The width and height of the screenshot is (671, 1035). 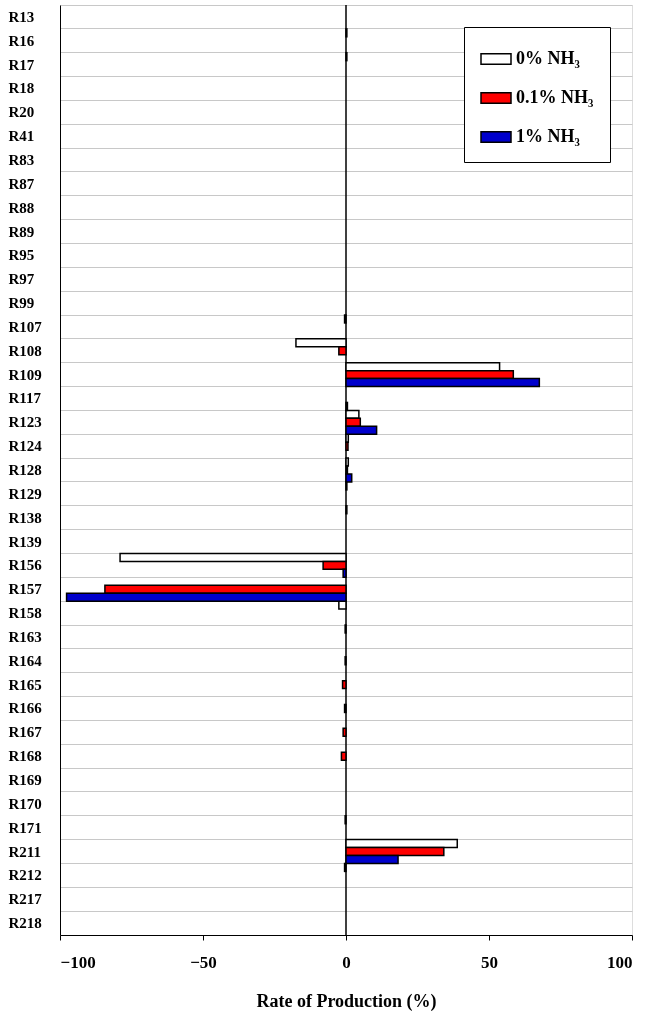 I want to click on y-tick-label: R167, so click(x=25, y=732).